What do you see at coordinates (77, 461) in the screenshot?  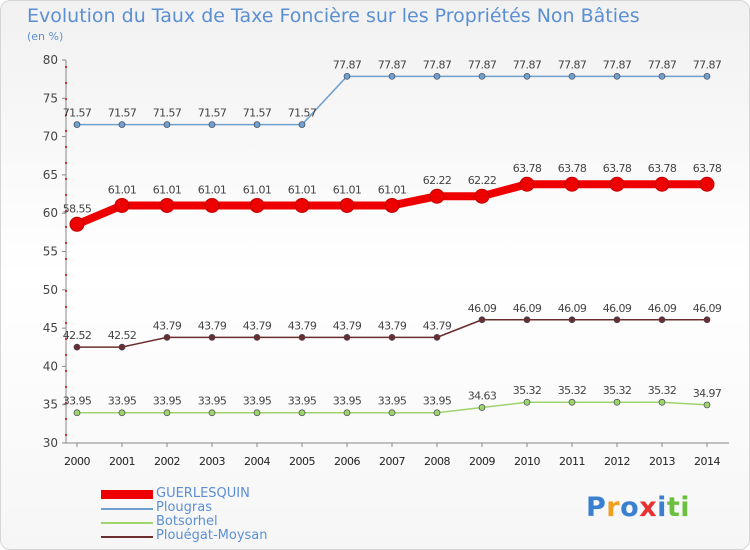 I see `x-tick-label: 2000` at bounding box center [77, 461].